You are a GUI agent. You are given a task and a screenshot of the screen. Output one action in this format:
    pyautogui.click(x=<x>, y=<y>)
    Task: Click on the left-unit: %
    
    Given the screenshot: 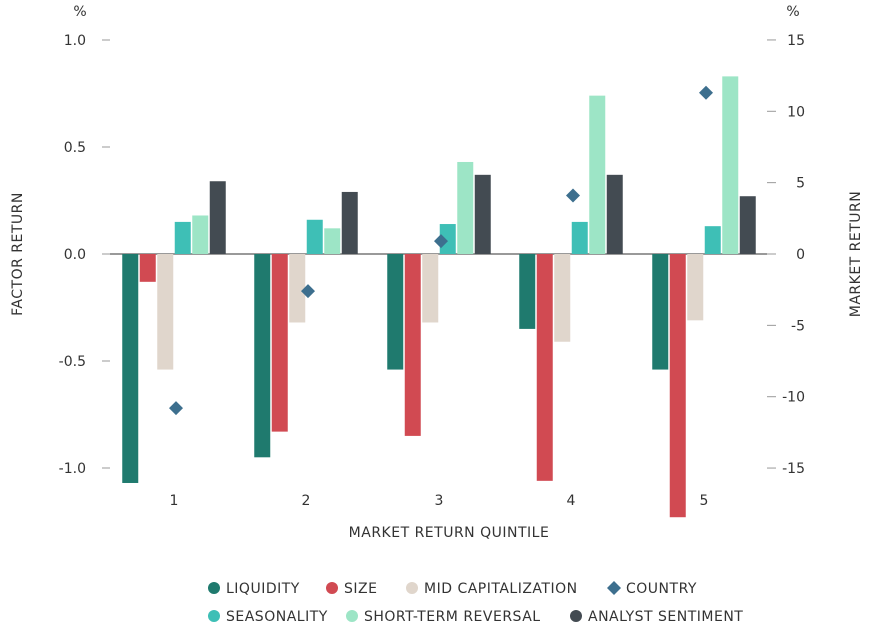 What is the action you would take?
    pyautogui.click(x=79, y=12)
    